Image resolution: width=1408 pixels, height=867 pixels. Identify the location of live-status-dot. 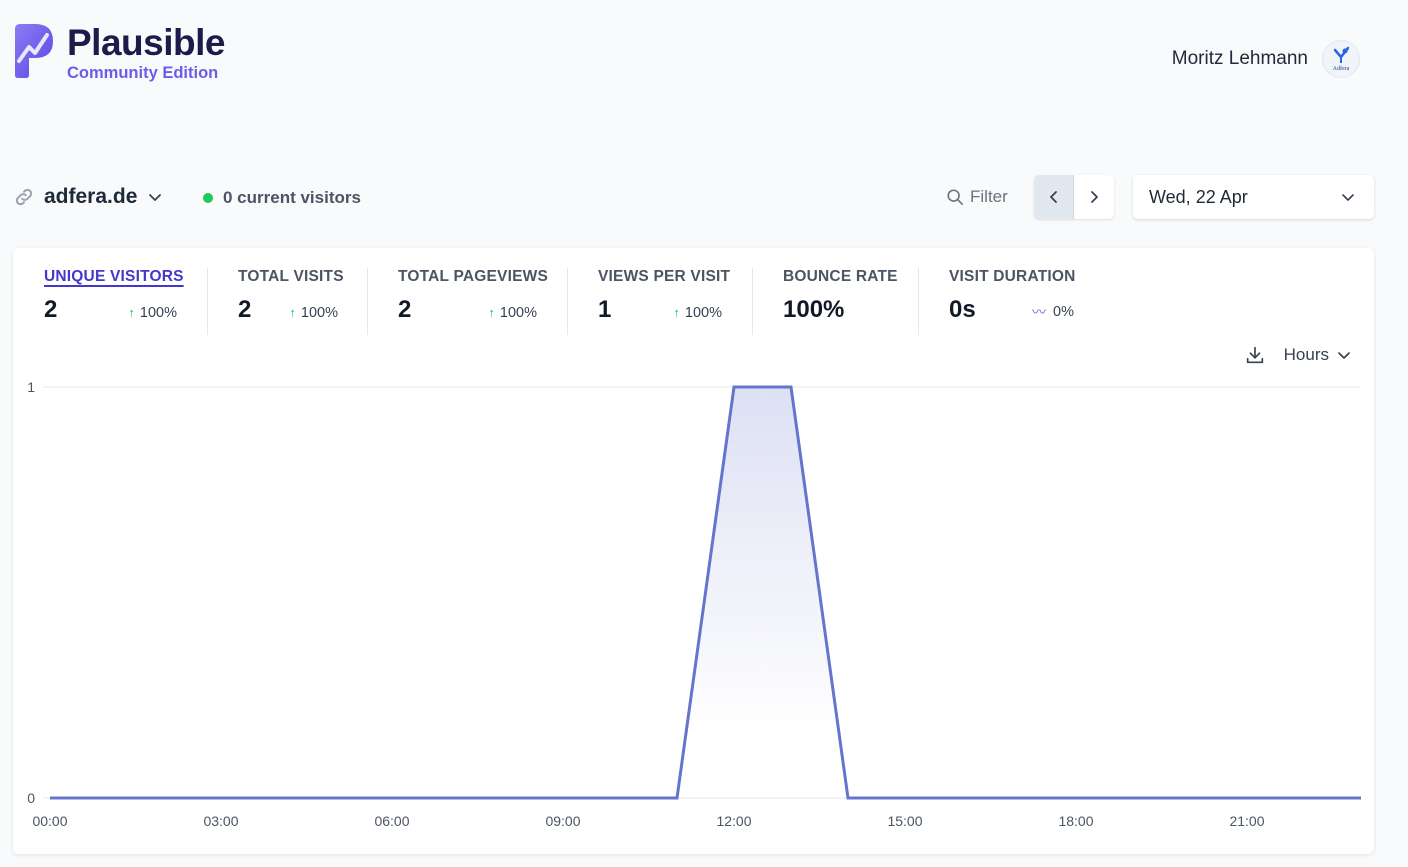
(208, 198).